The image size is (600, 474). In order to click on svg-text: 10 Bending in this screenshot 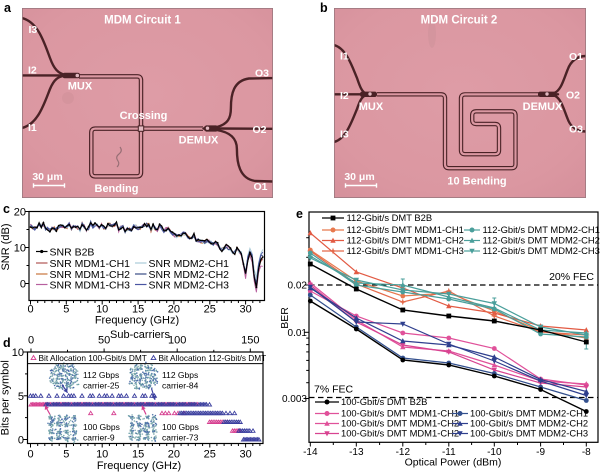, I will do `click(476, 182)`.